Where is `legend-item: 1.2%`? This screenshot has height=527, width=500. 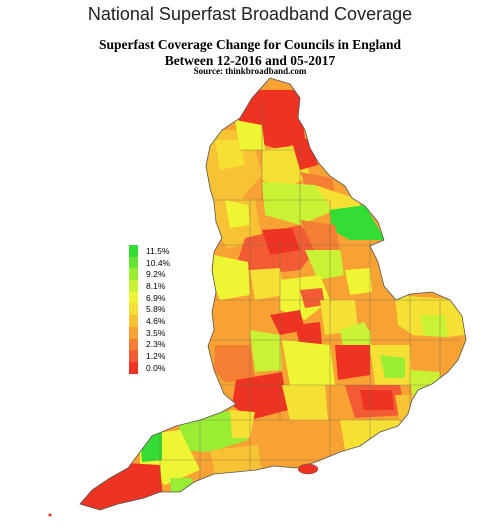 legend-item: 1.2% is located at coordinates (149, 356).